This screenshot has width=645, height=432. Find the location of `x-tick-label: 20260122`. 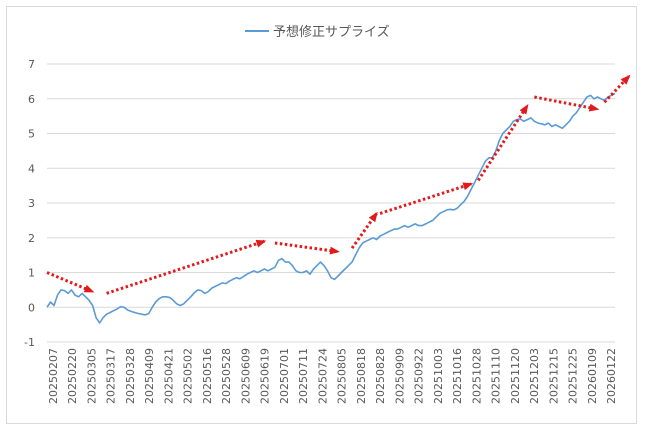

x-tick-label: 20260122 is located at coordinates (611, 376).